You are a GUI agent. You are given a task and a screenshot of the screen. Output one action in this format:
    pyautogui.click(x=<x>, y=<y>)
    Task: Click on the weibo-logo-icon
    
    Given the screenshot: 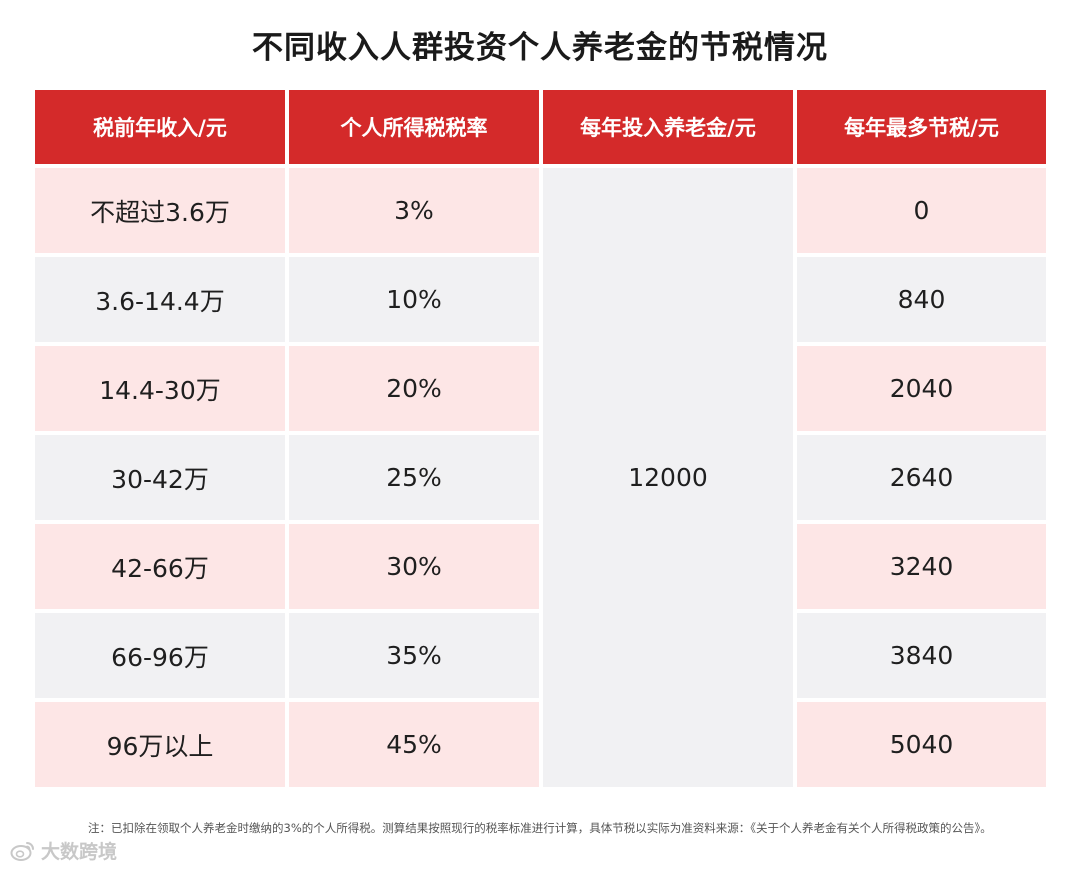 What is the action you would take?
    pyautogui.click(x=22, y=851)
    